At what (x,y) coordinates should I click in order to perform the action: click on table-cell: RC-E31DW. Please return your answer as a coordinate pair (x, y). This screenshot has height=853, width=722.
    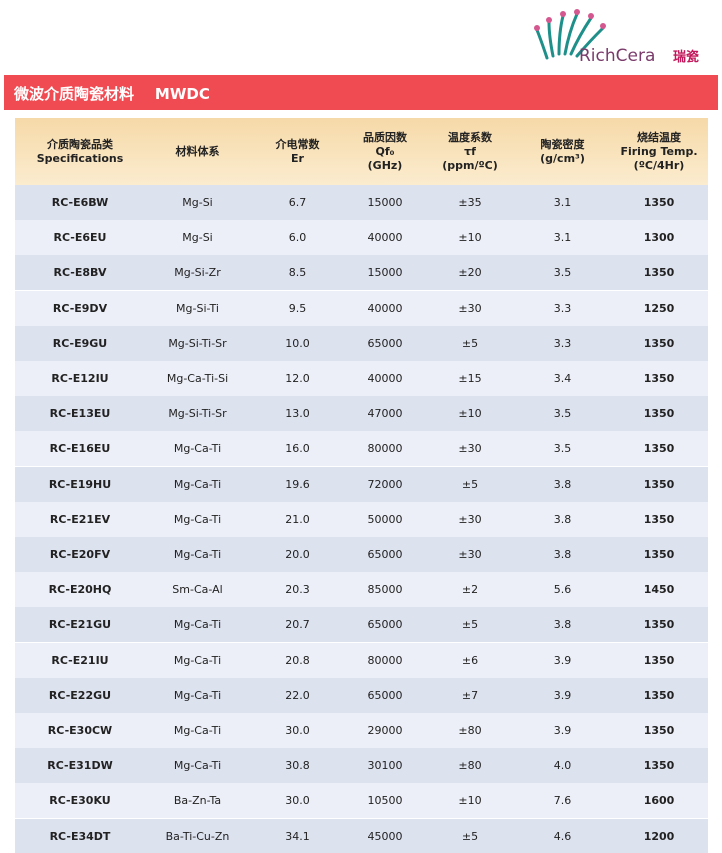
    Looking at the image, I should click on (80, 766).